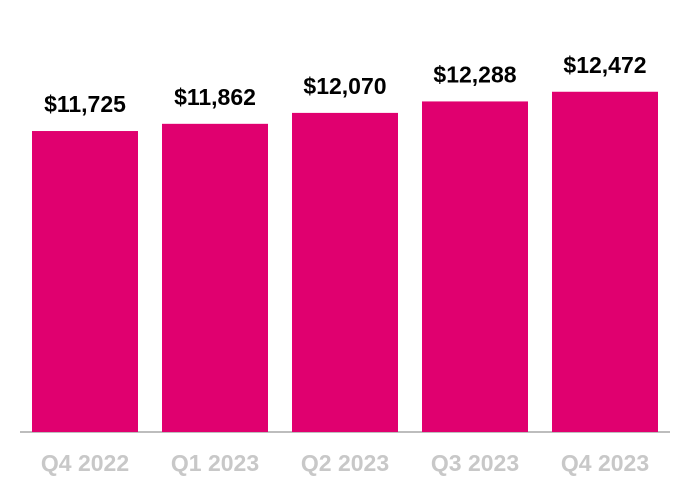 Image resolution: width=690 pixels, height=500 pixels. I want to click on x-tick-label: Q3 2023, so click(475, 463).